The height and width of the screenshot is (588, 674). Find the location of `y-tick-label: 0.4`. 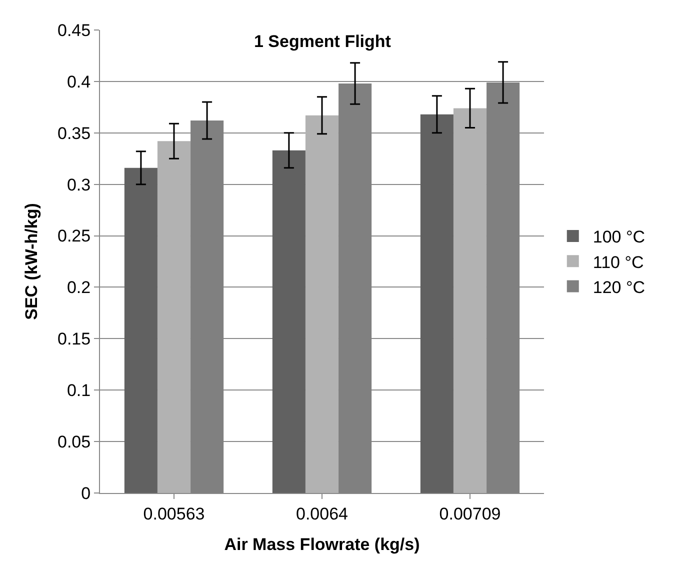

y-tick-label: 0.4 is located at coordinates (78, 82).